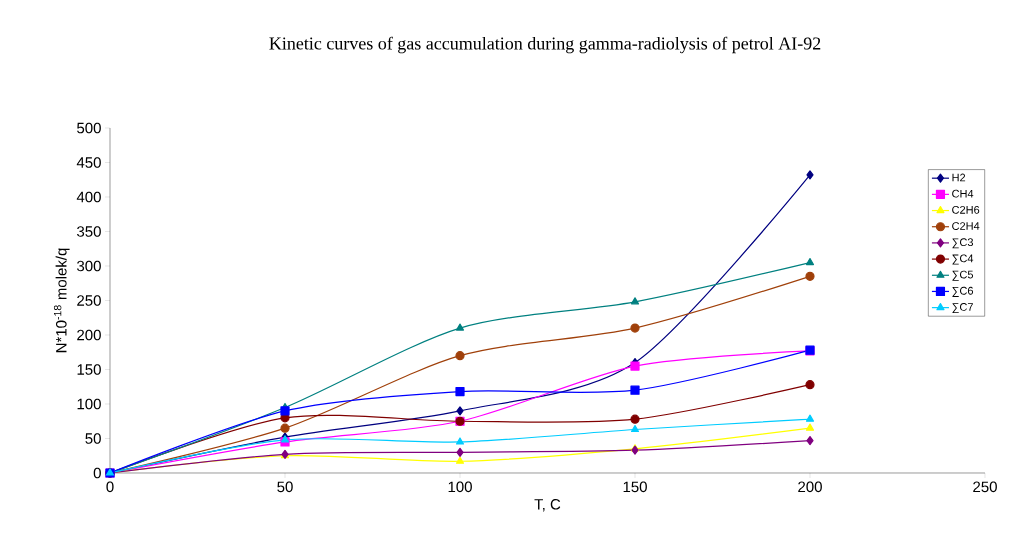 The image size is (1021, 560). Describe the element at coordinates (460, 487) in the screenshot. I see `x-tick-label: 100` at that location.